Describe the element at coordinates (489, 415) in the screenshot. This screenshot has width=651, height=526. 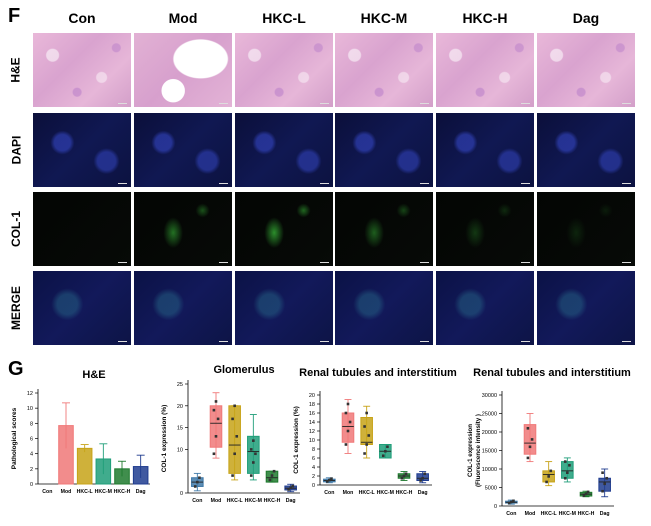
I see `chart-3-ytick-label: 25000` at that location.